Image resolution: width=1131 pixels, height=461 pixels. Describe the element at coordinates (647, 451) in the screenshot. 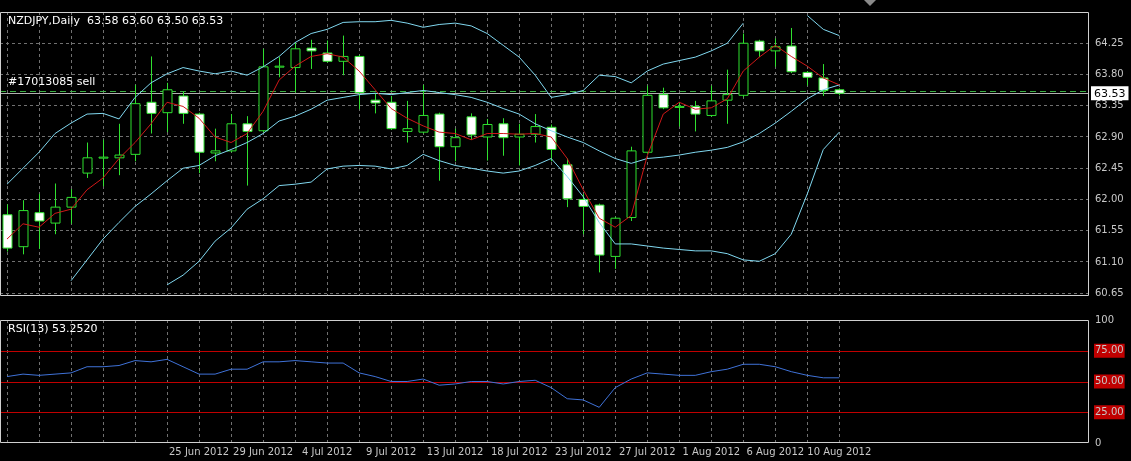

I see `x-tick-label: 27 Jul 2012` at that location.